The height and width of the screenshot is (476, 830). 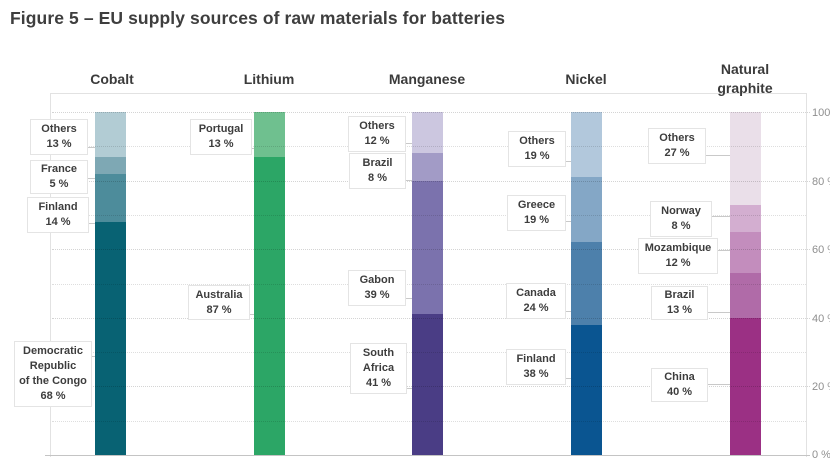 I want to click on bar-segment-china, so click(x=745, y=386).